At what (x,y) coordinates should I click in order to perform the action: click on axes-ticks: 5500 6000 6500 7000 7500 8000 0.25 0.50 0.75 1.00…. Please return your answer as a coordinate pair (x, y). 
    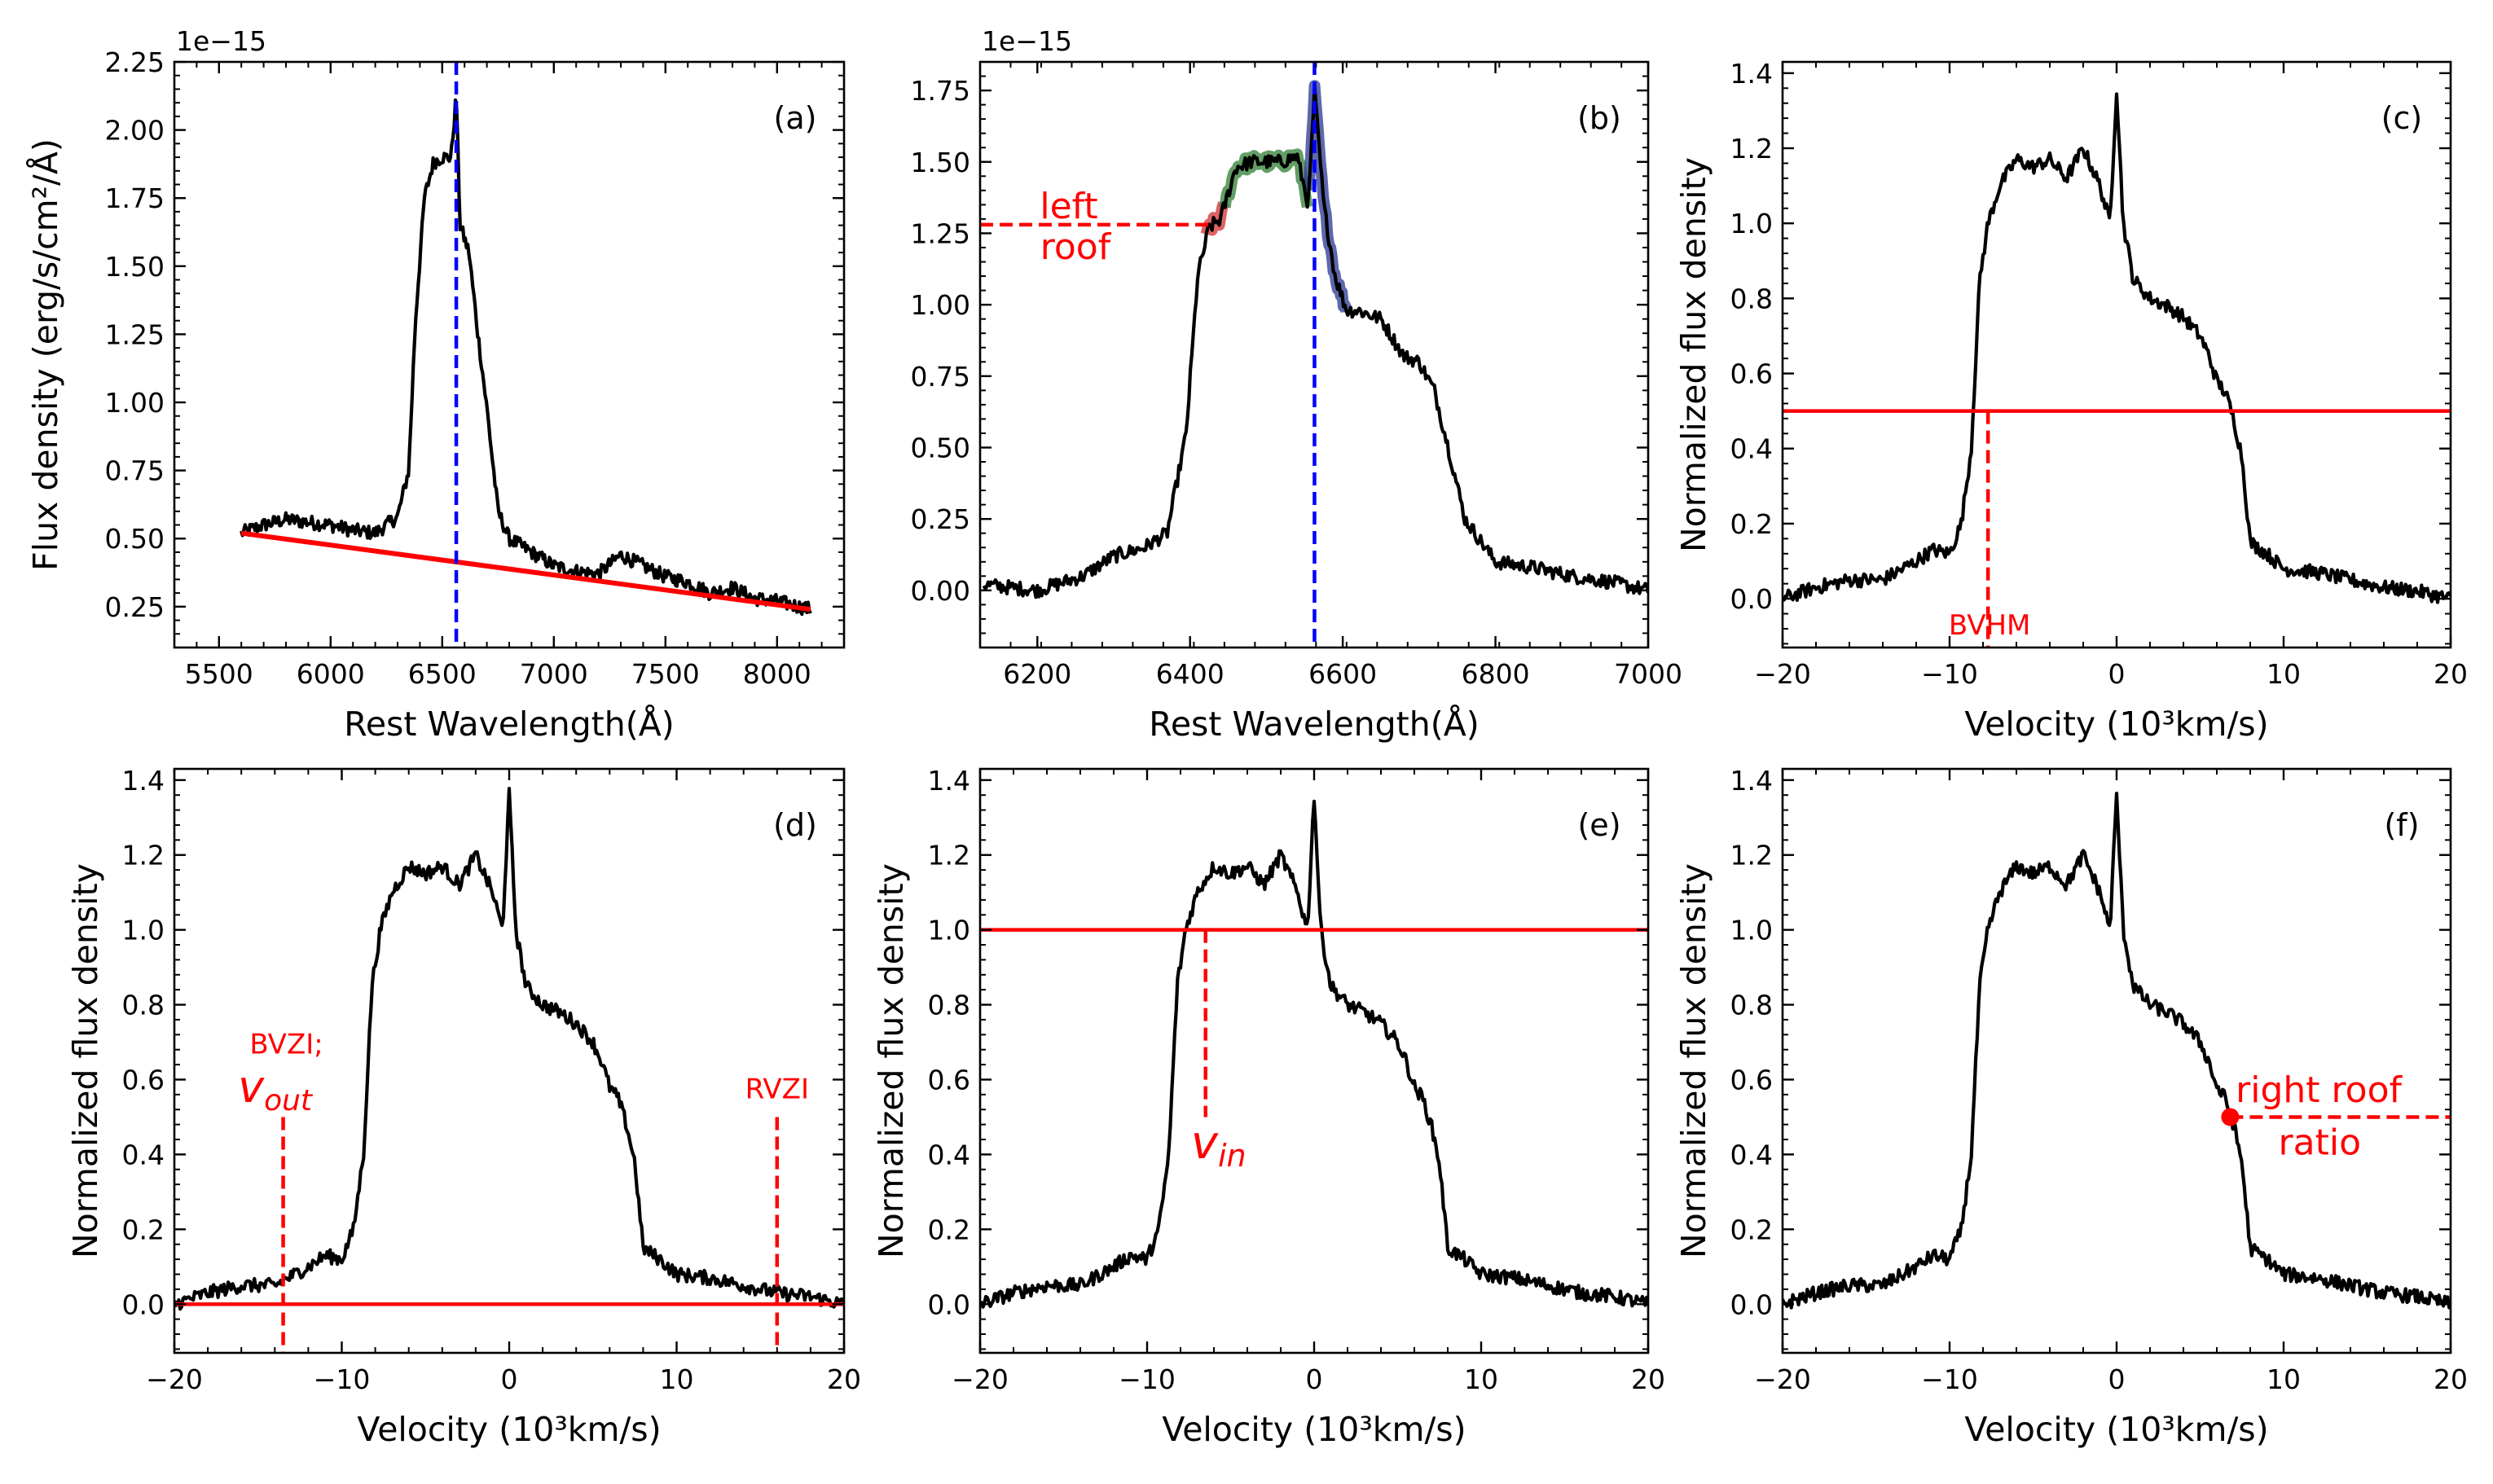
    Looking at the image, I should click on (475, 368).